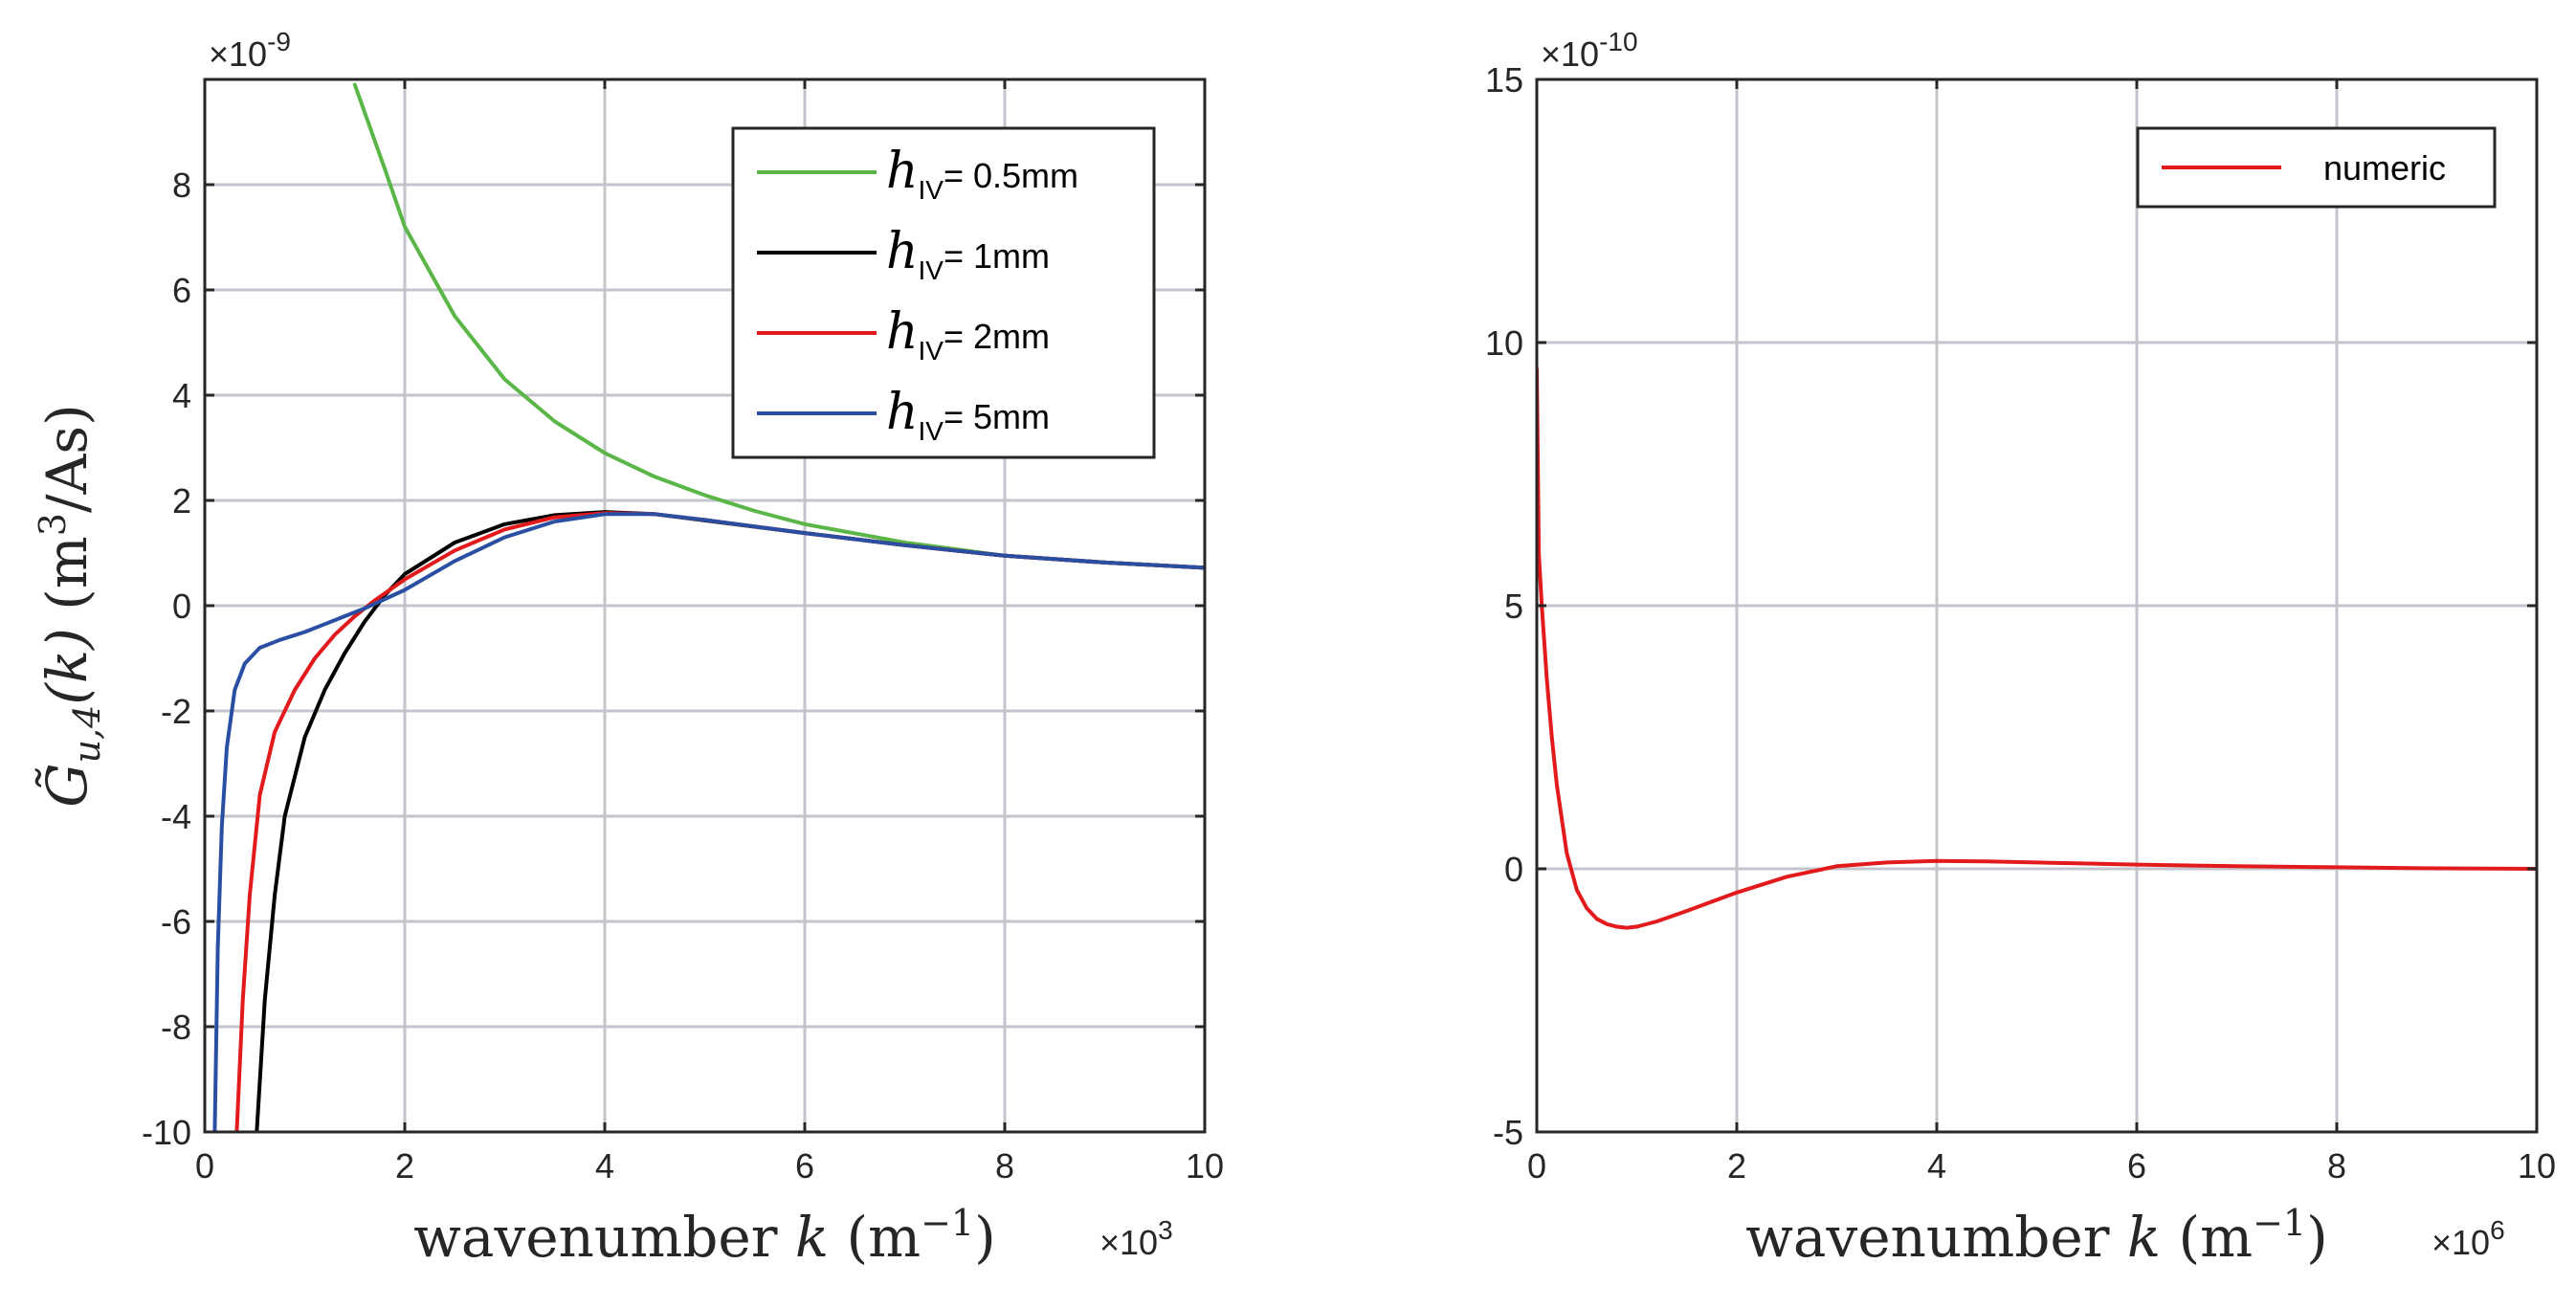 Image resolution: width=2576 pixels, height=1308 pixels. I want to click on y-axis-label-var: G̃, so click(66, 785).